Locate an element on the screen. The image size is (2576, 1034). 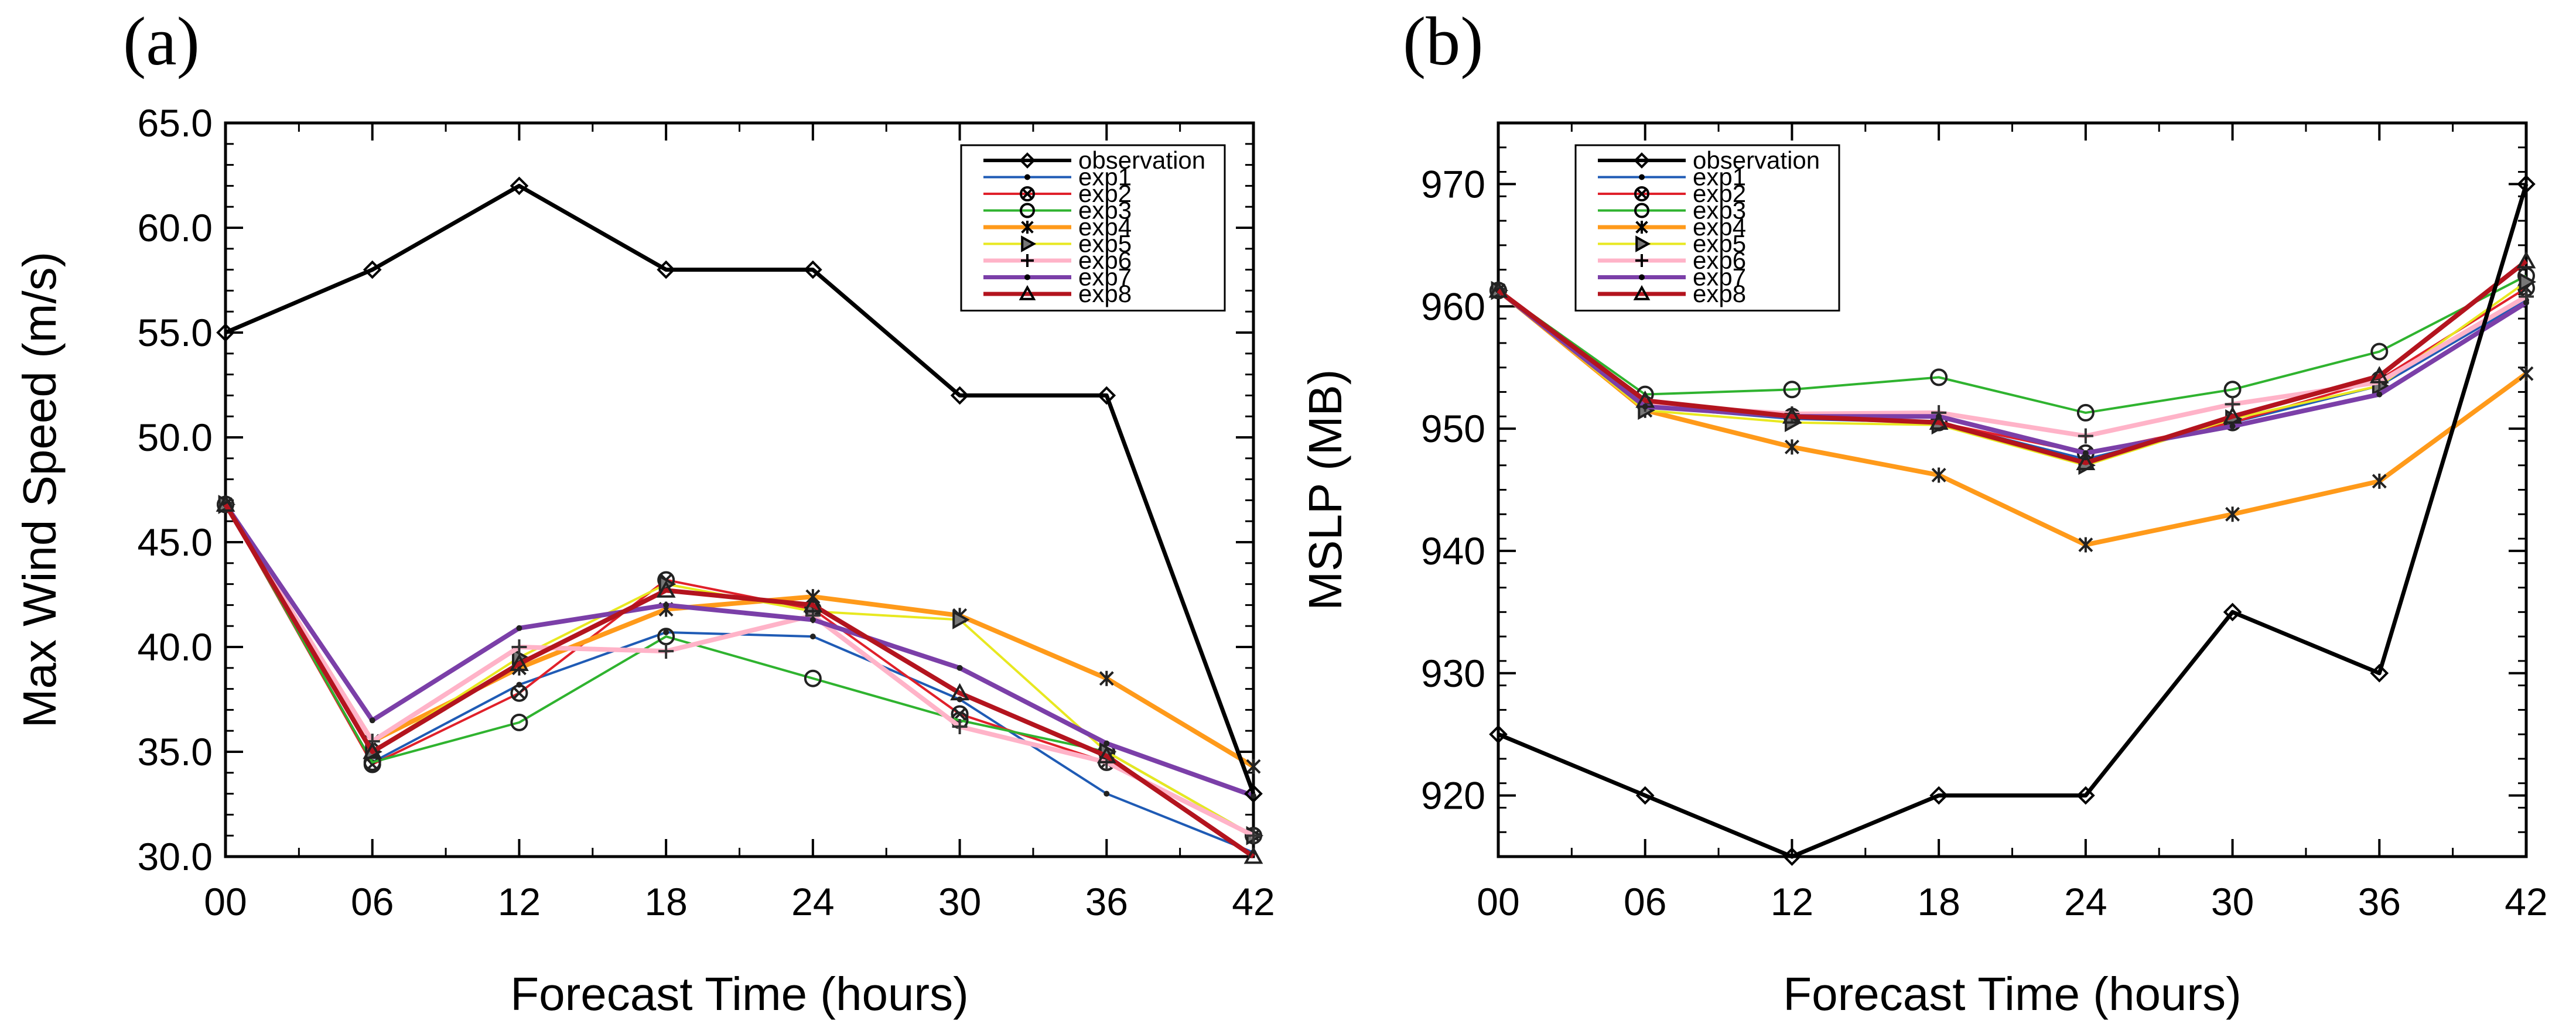
data-point-exp5 is located at coordinates (2528, 282).